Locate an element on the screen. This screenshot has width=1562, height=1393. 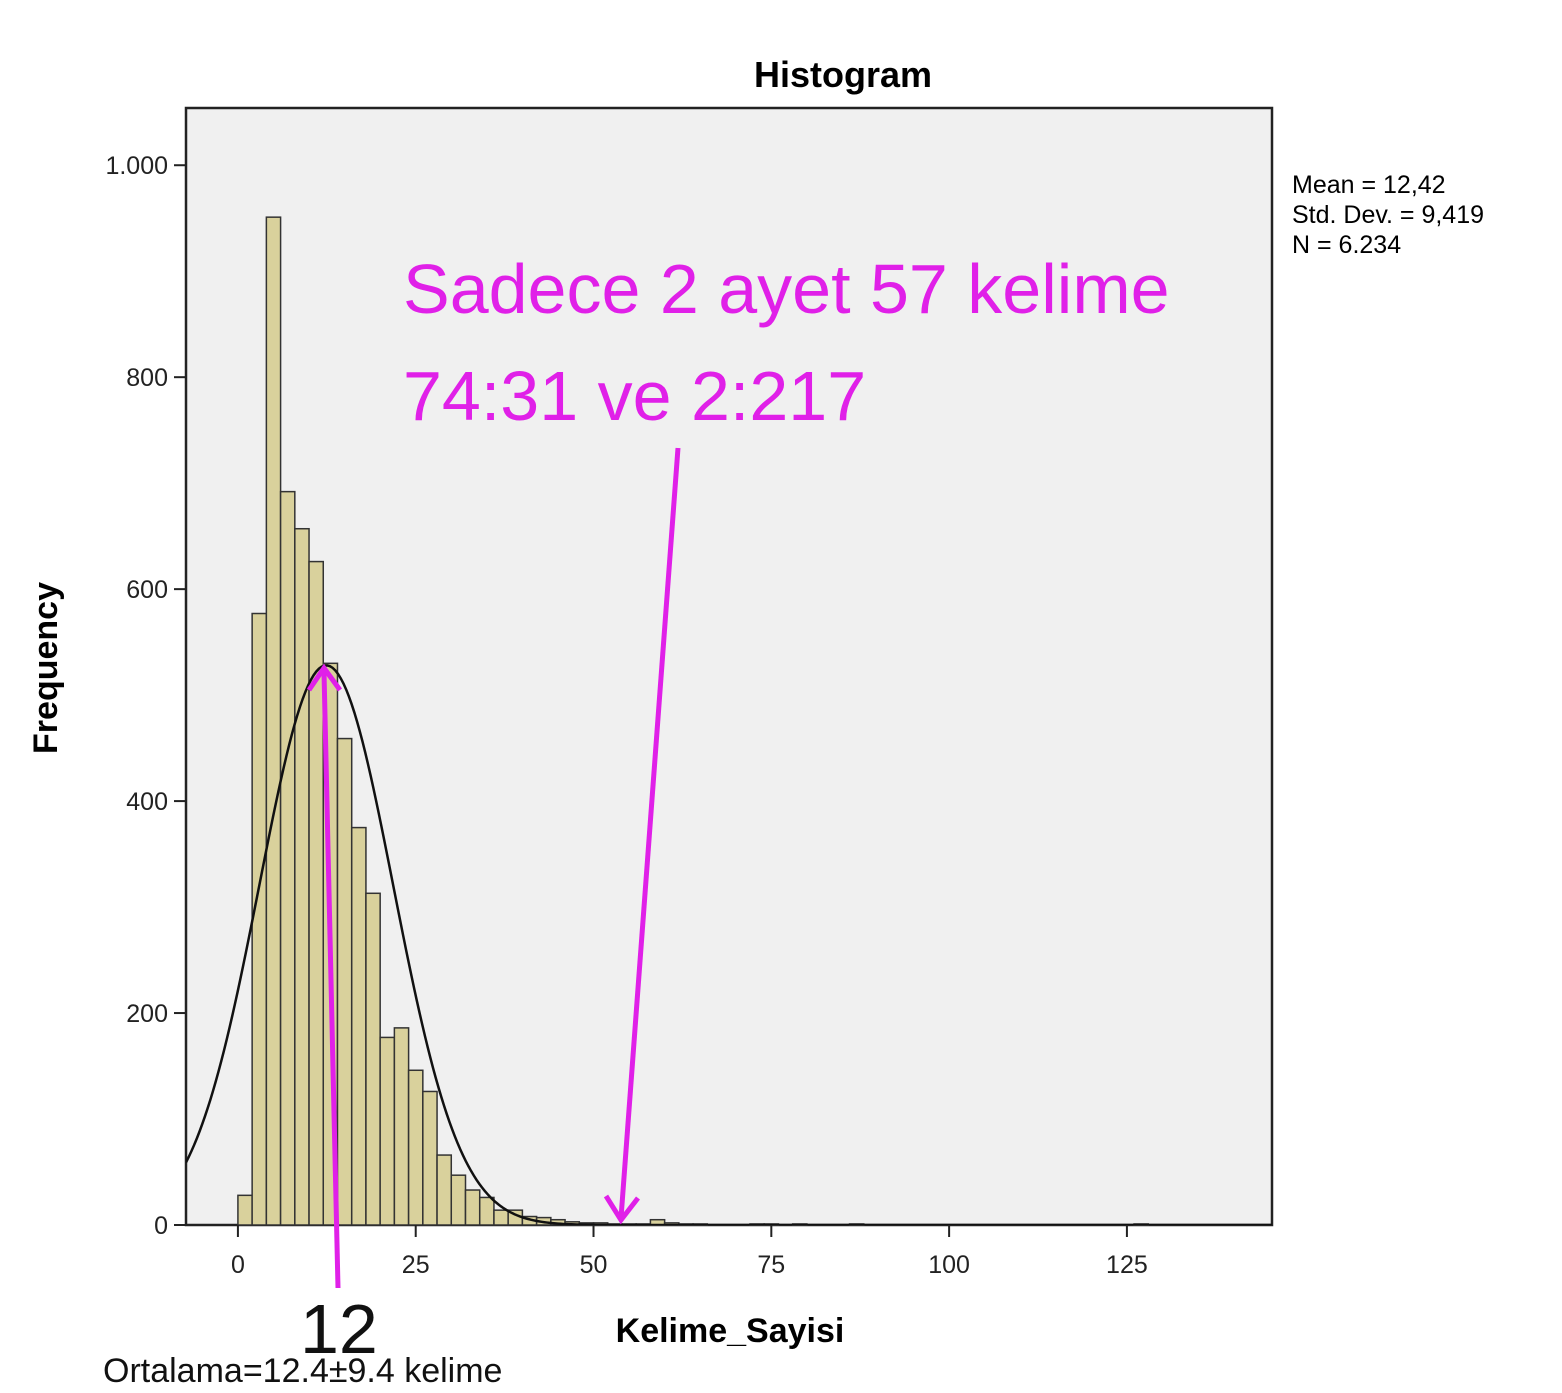
y-tick-label: 600 is located at coordinates (147, 590).